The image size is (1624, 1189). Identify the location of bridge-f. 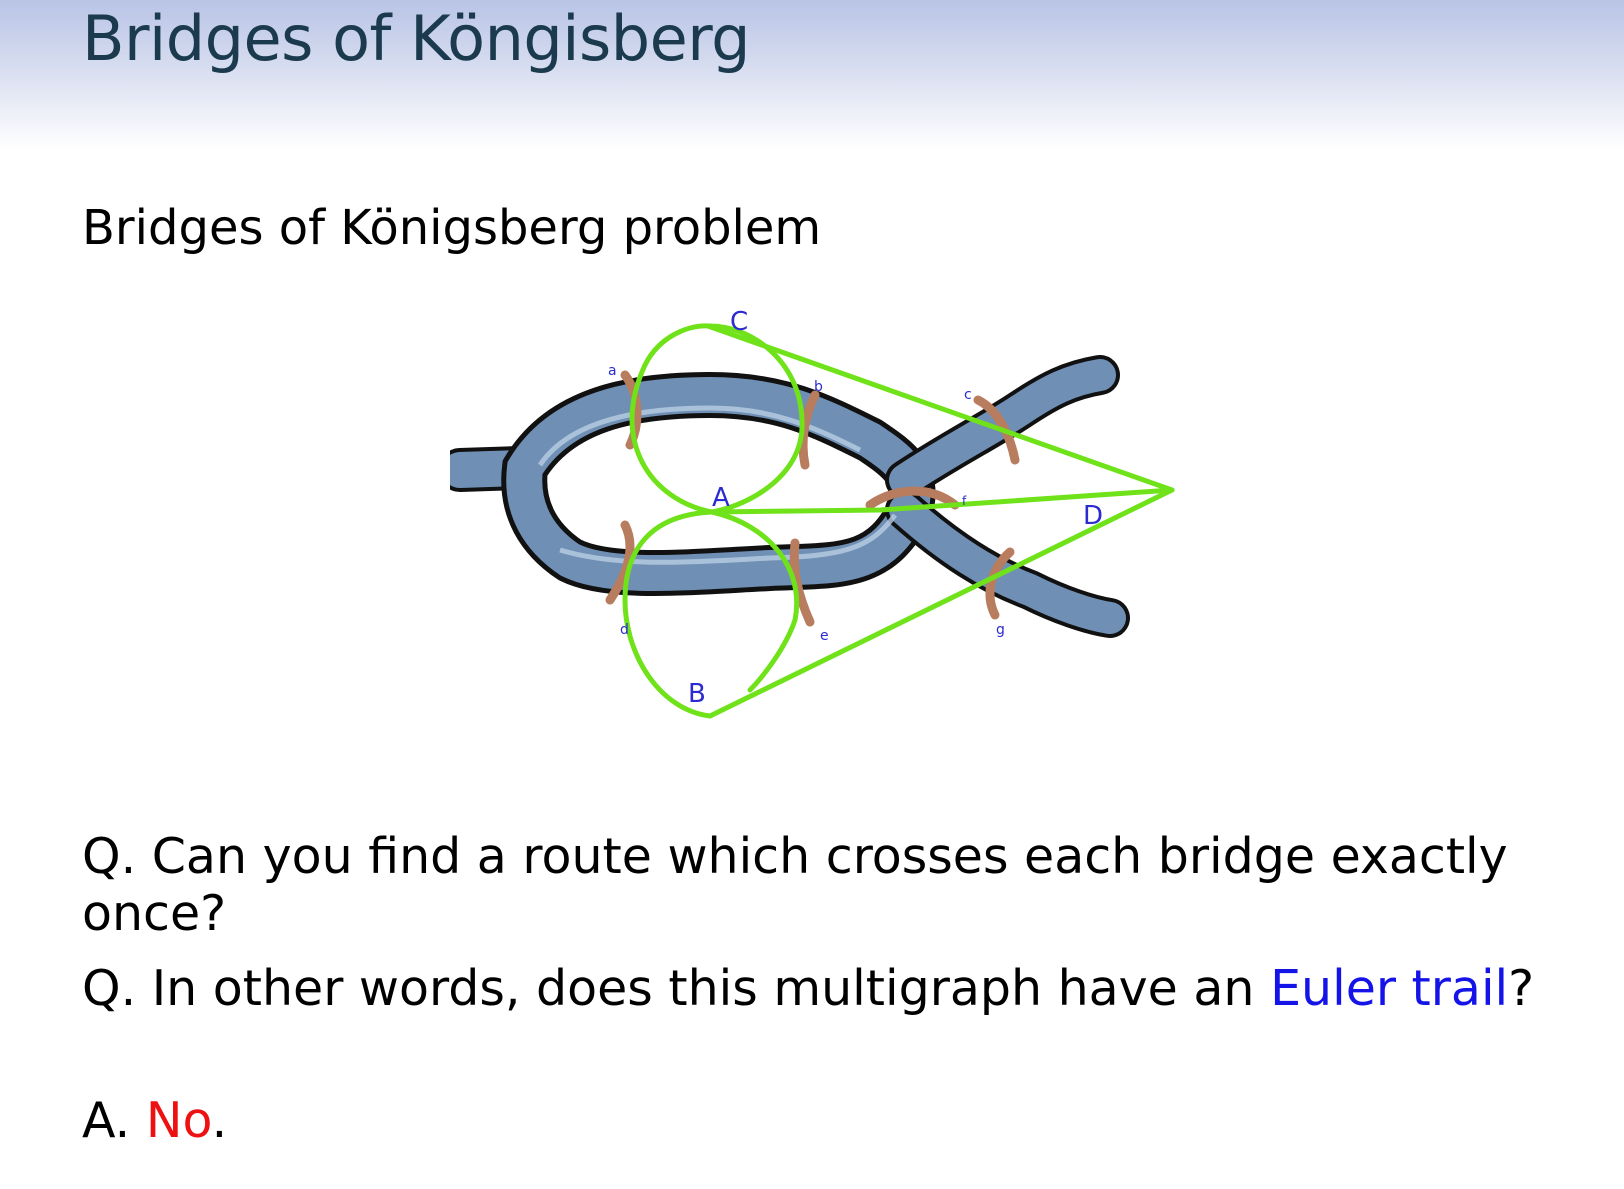
(912, 498).